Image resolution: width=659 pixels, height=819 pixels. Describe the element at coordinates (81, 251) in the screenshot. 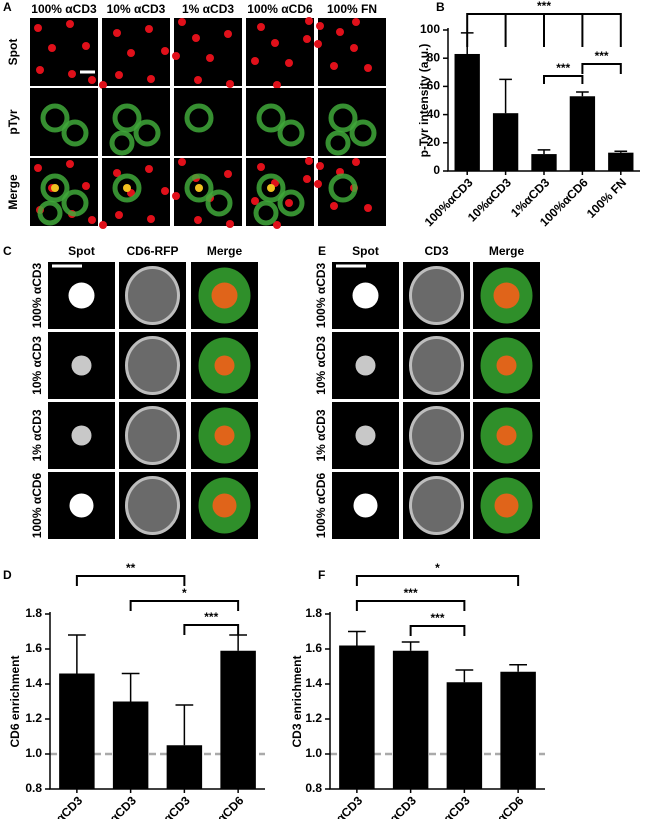

I see `column-header: Spot` at that location.